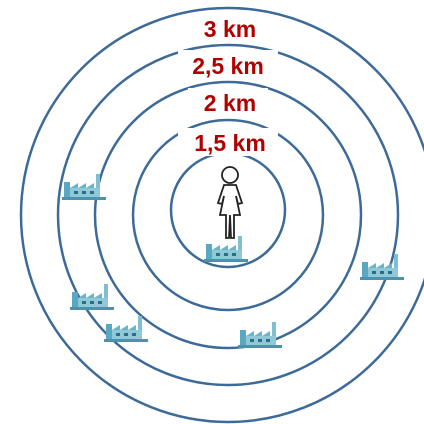  I want to click on ring-label: 2,5 km, so click(228, 66).